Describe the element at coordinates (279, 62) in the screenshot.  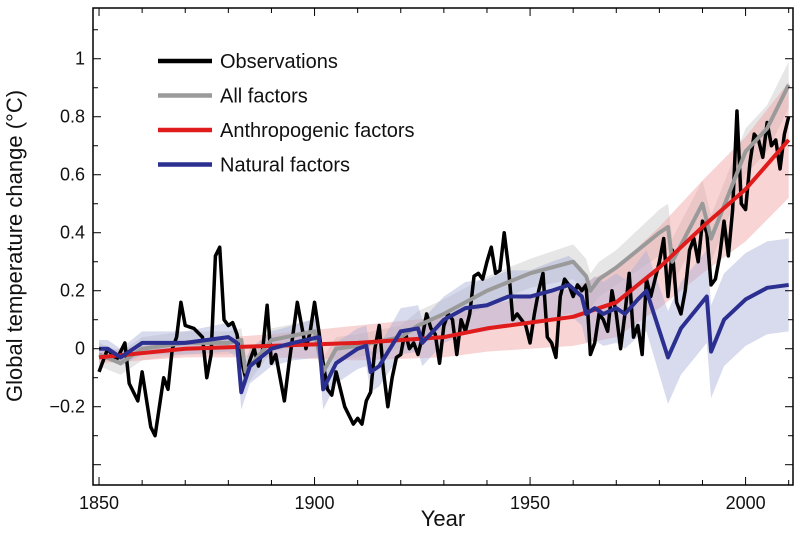
I see `legend-label: Observations` at that location.